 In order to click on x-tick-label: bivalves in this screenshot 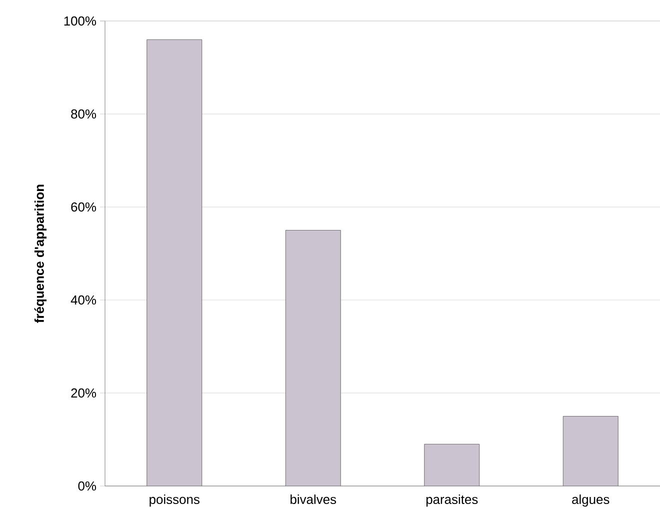, I will do `click(313, 499)`.